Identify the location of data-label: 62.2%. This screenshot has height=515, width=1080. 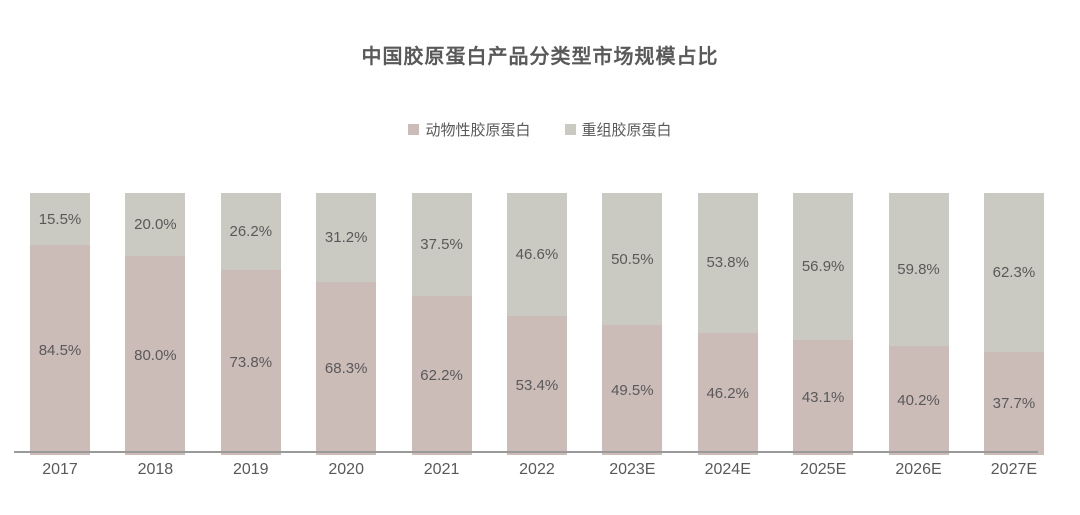
(441, 375).